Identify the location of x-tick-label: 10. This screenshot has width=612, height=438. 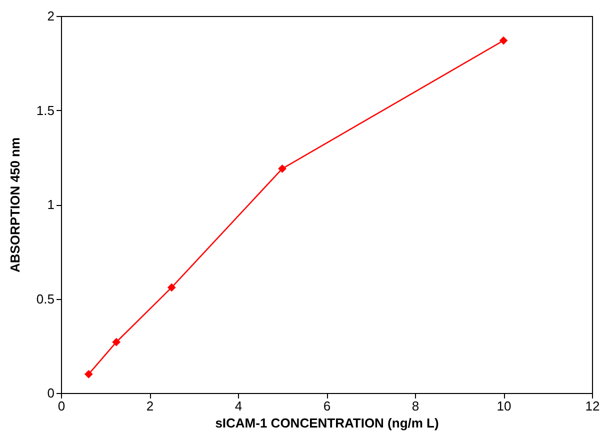
(504, 406).